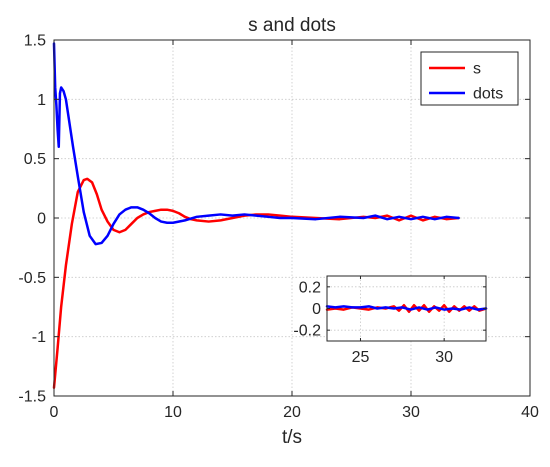 This screenshot has height=467, width=550. What do you see at coordinates (41, 219) in the screenshot?
I see `main-y-tick-label: 0` at bounding box center [41, 219].